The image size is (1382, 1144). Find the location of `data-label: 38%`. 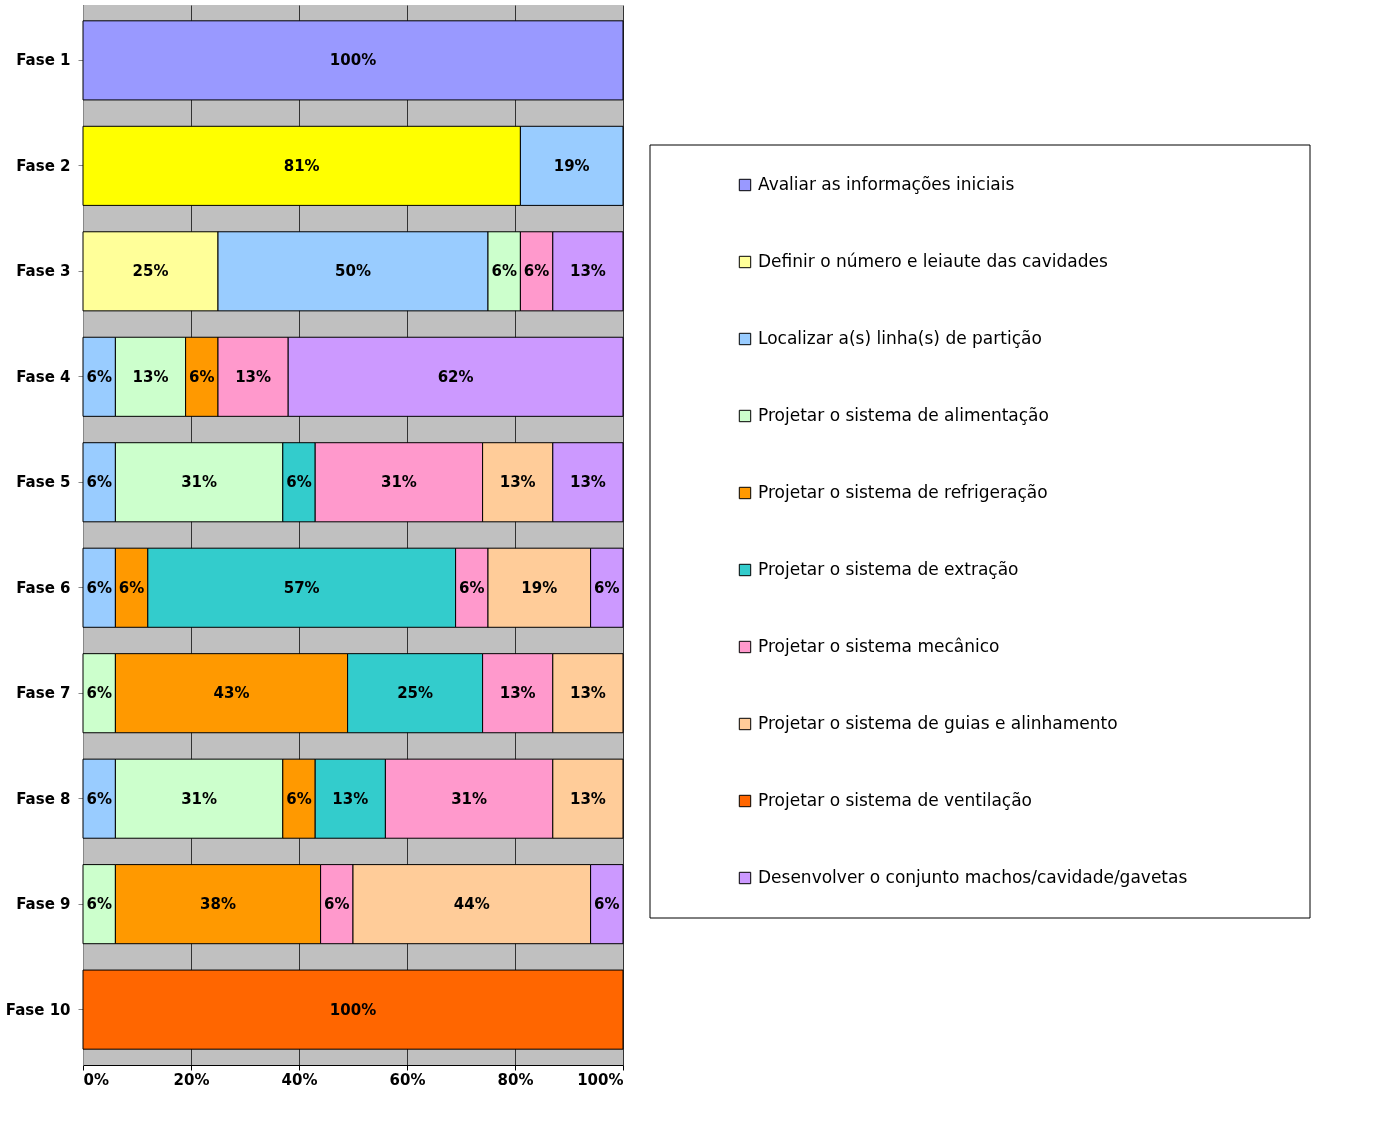

data-label: 38% is located at coordinates (218, 904).